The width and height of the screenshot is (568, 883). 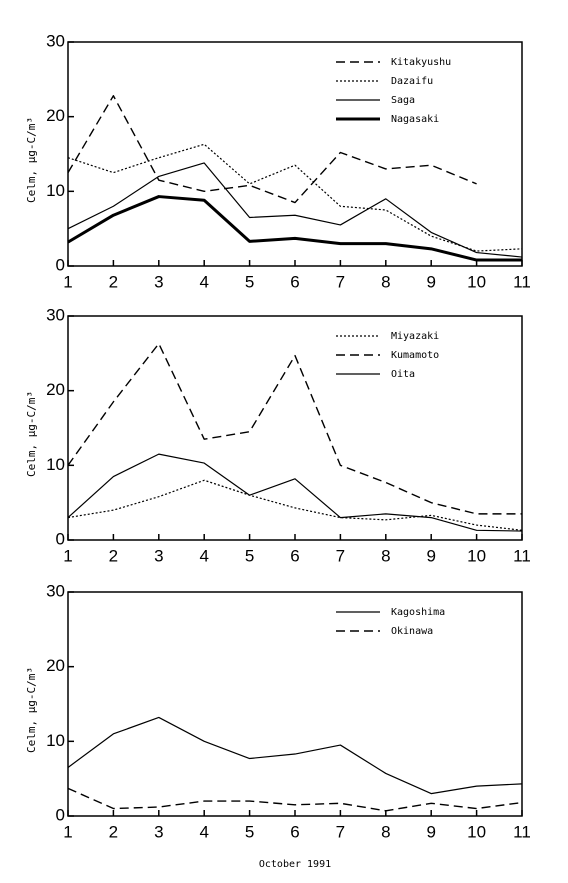 I want to click on legend-label: Miyazaki, so click(x=415, y=336).